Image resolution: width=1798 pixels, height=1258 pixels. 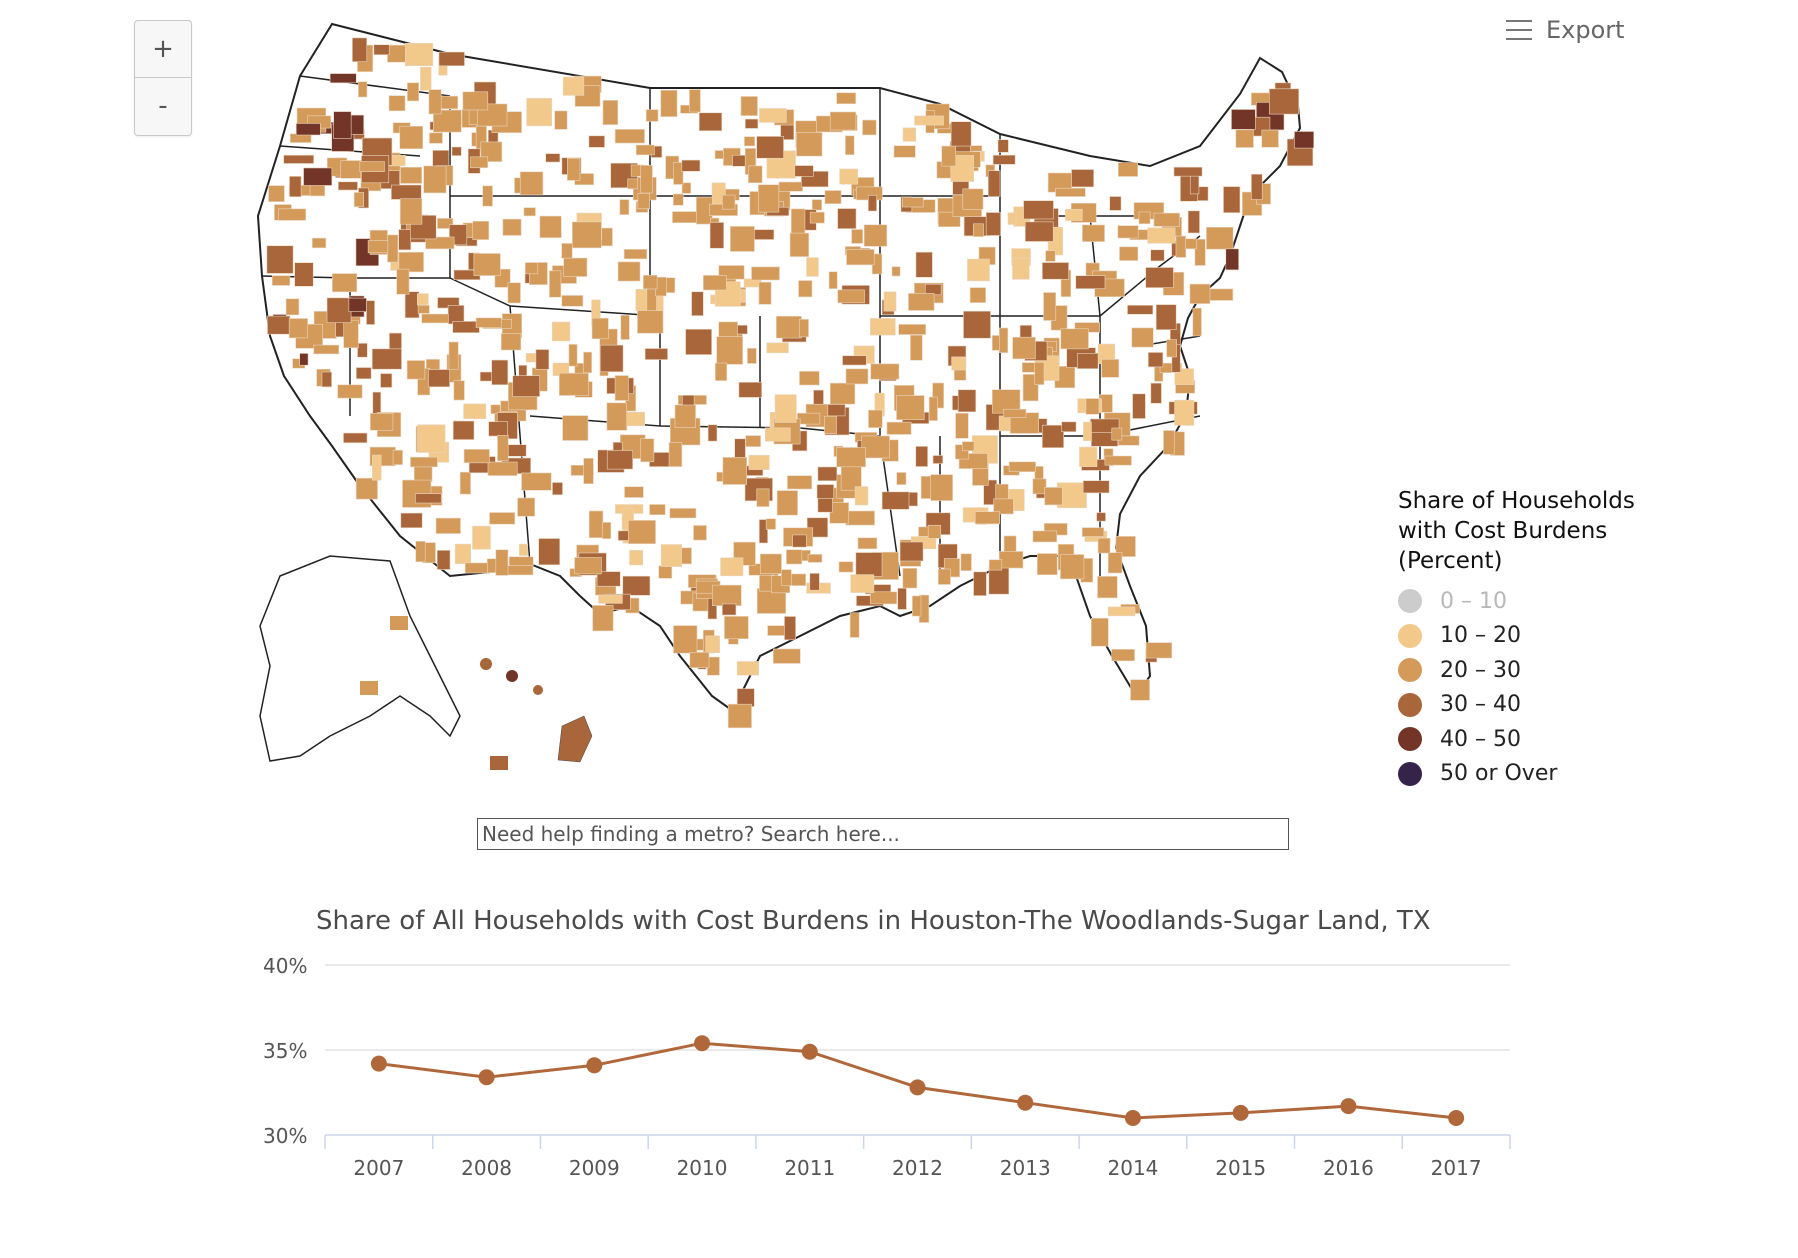 What do you see at coordinates (1528, 739) in the screenshot?
I see `legend-item: 40 – 50` at bounding box center [1528, 739].